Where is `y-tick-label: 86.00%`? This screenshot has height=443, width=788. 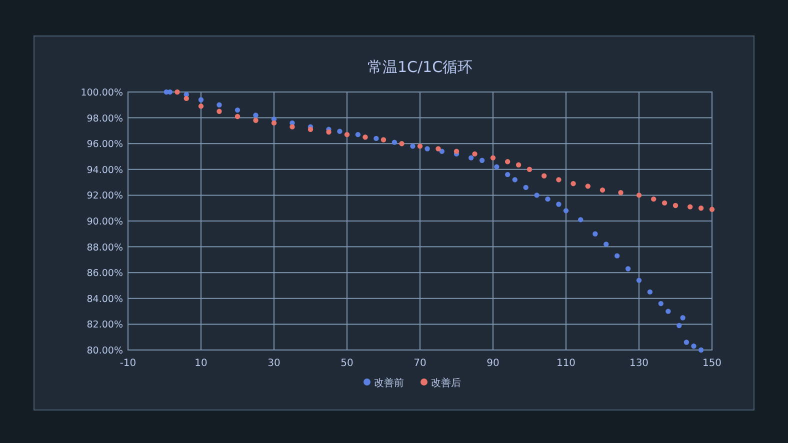 y-tick-label: 86.00% is located at coordinates (104, 274).